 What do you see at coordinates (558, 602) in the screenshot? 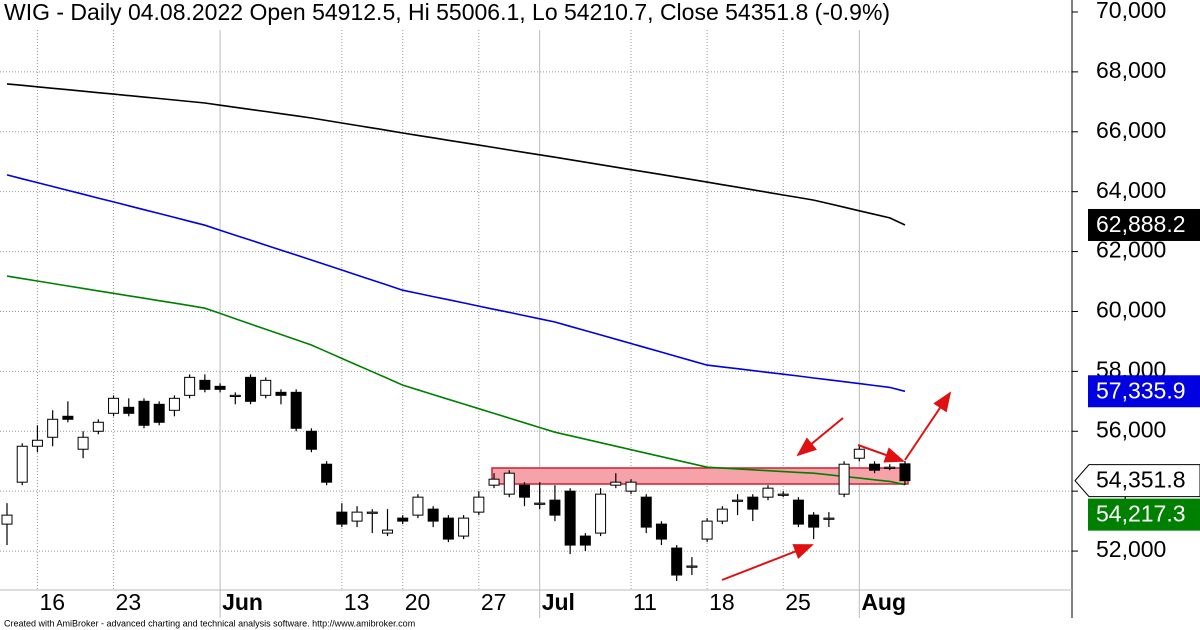
I see `x-tick-label: Jul` at bounding box center [558, 602].